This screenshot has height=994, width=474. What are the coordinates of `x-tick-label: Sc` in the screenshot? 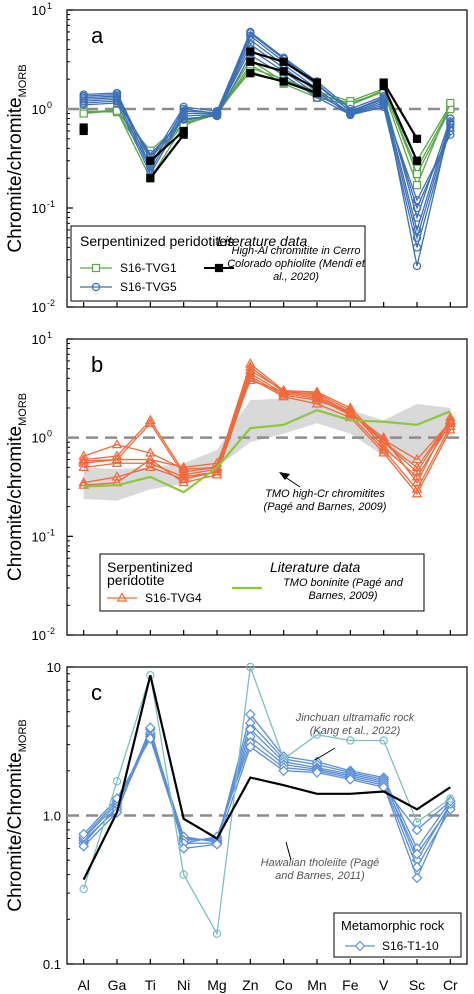 It's located at (417, 985).